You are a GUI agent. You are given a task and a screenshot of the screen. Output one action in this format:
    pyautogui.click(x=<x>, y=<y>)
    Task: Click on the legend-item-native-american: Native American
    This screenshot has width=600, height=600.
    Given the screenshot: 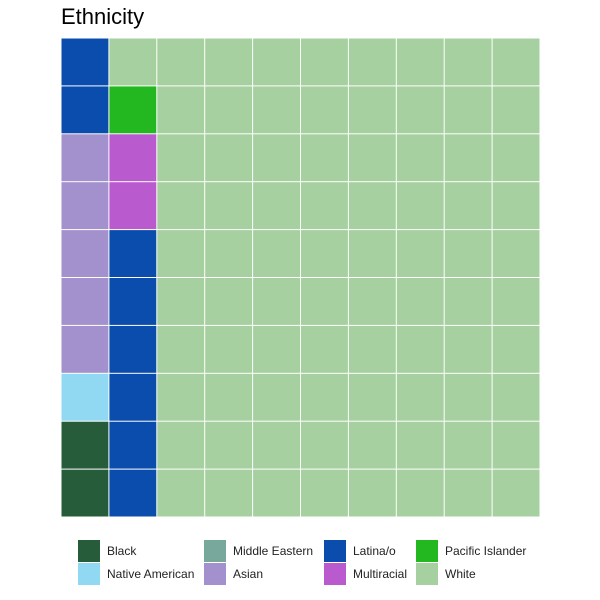 What is the action you would take?
    pyautogui.click(x=136, y=574)
    